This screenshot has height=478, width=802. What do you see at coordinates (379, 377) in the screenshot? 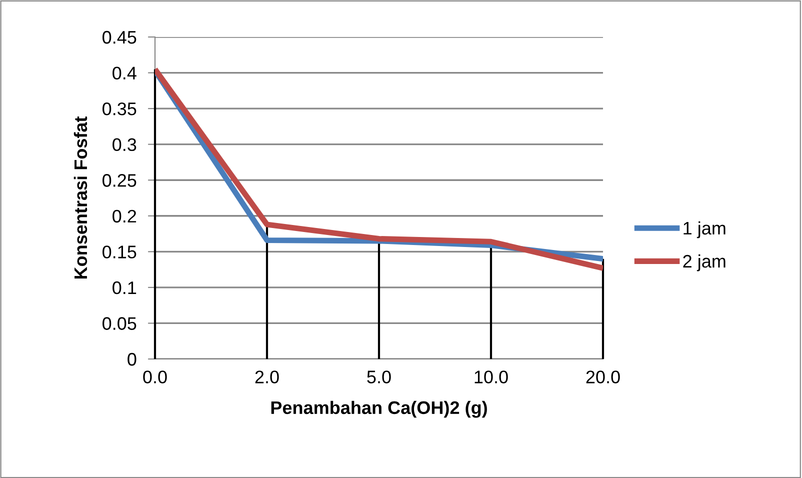
I see `x-tick-label: 5.0` at bounding box center [379, 377].